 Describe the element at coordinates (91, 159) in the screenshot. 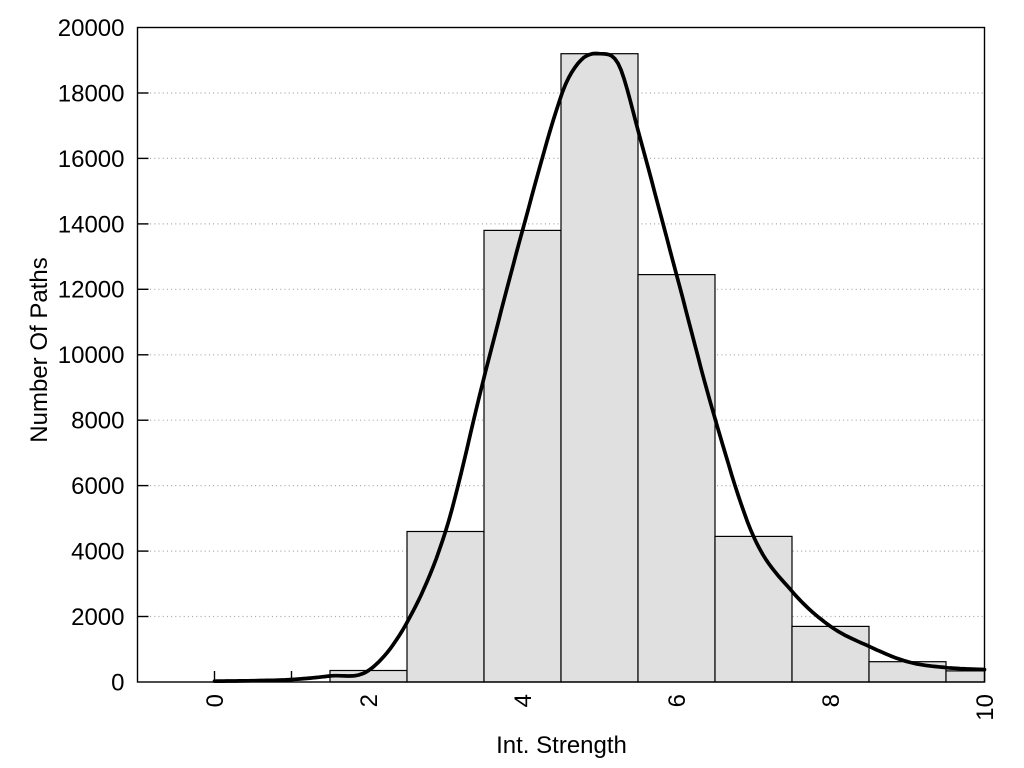

I see `svg-text: 16000` at that location.